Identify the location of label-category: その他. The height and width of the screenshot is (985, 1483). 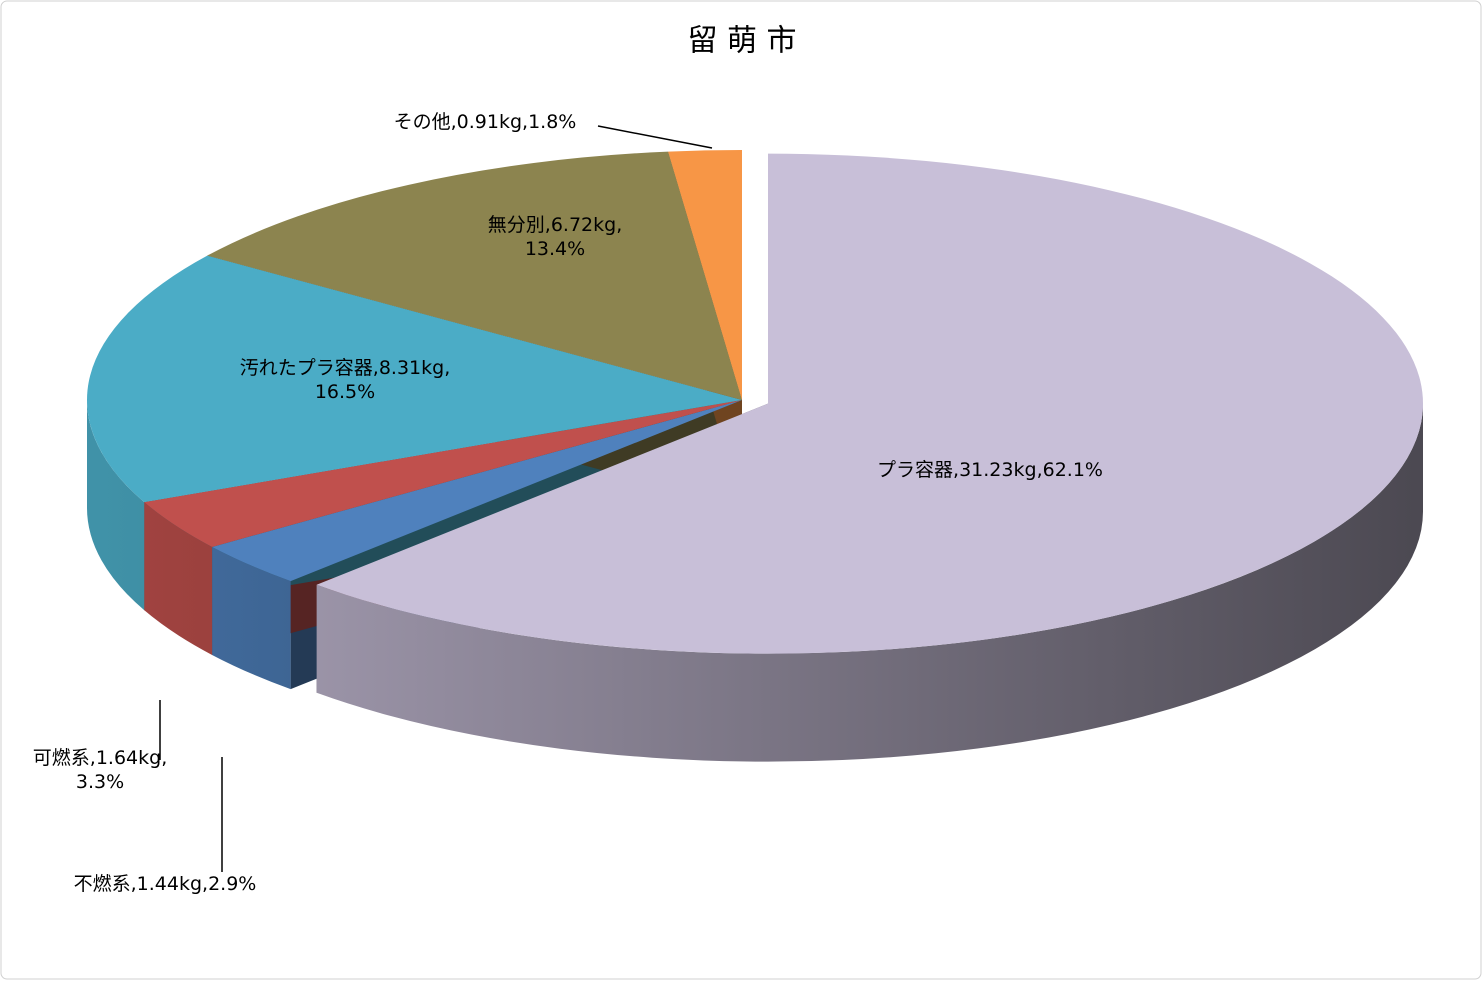
(422, 122).